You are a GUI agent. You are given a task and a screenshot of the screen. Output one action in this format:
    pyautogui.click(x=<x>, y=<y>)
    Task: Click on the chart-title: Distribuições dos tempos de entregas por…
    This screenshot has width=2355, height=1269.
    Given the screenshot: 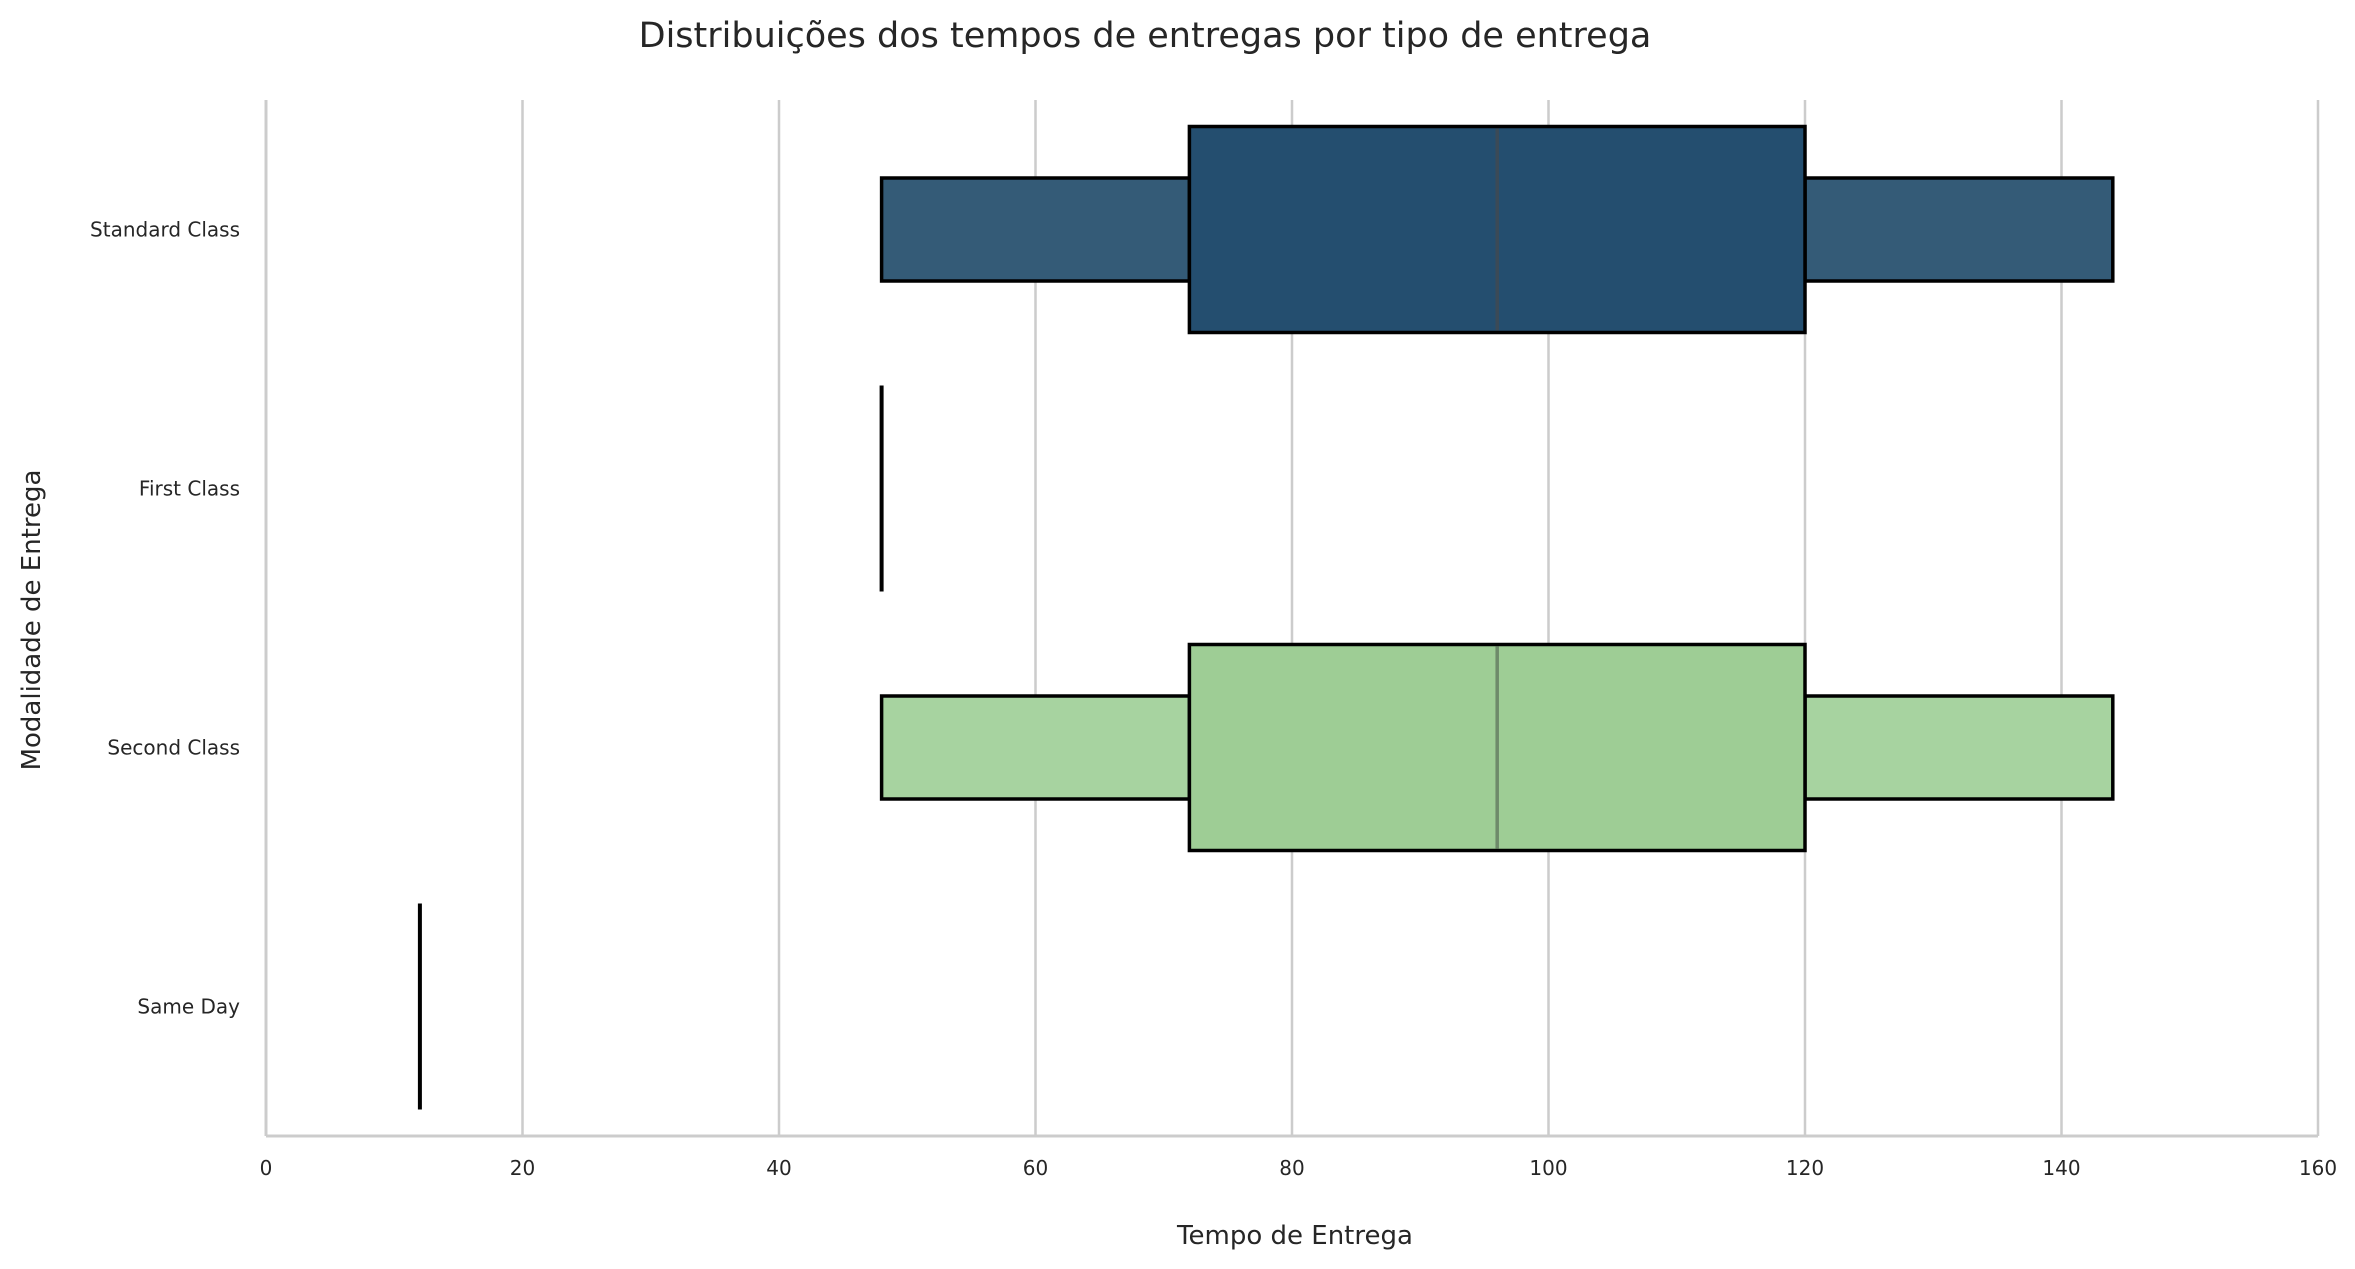 What is the action you would take?
    pyautogui.click(x=1145, y=36)
    